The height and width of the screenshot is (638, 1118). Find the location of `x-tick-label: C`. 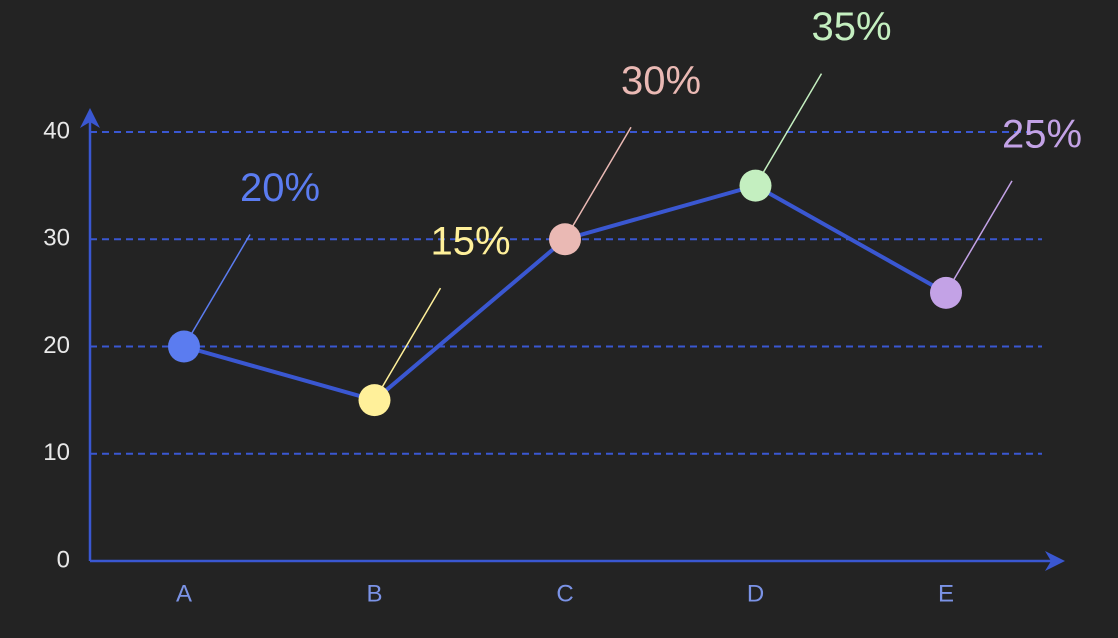

x-tick-label: C is located at coordinates (564, 593).